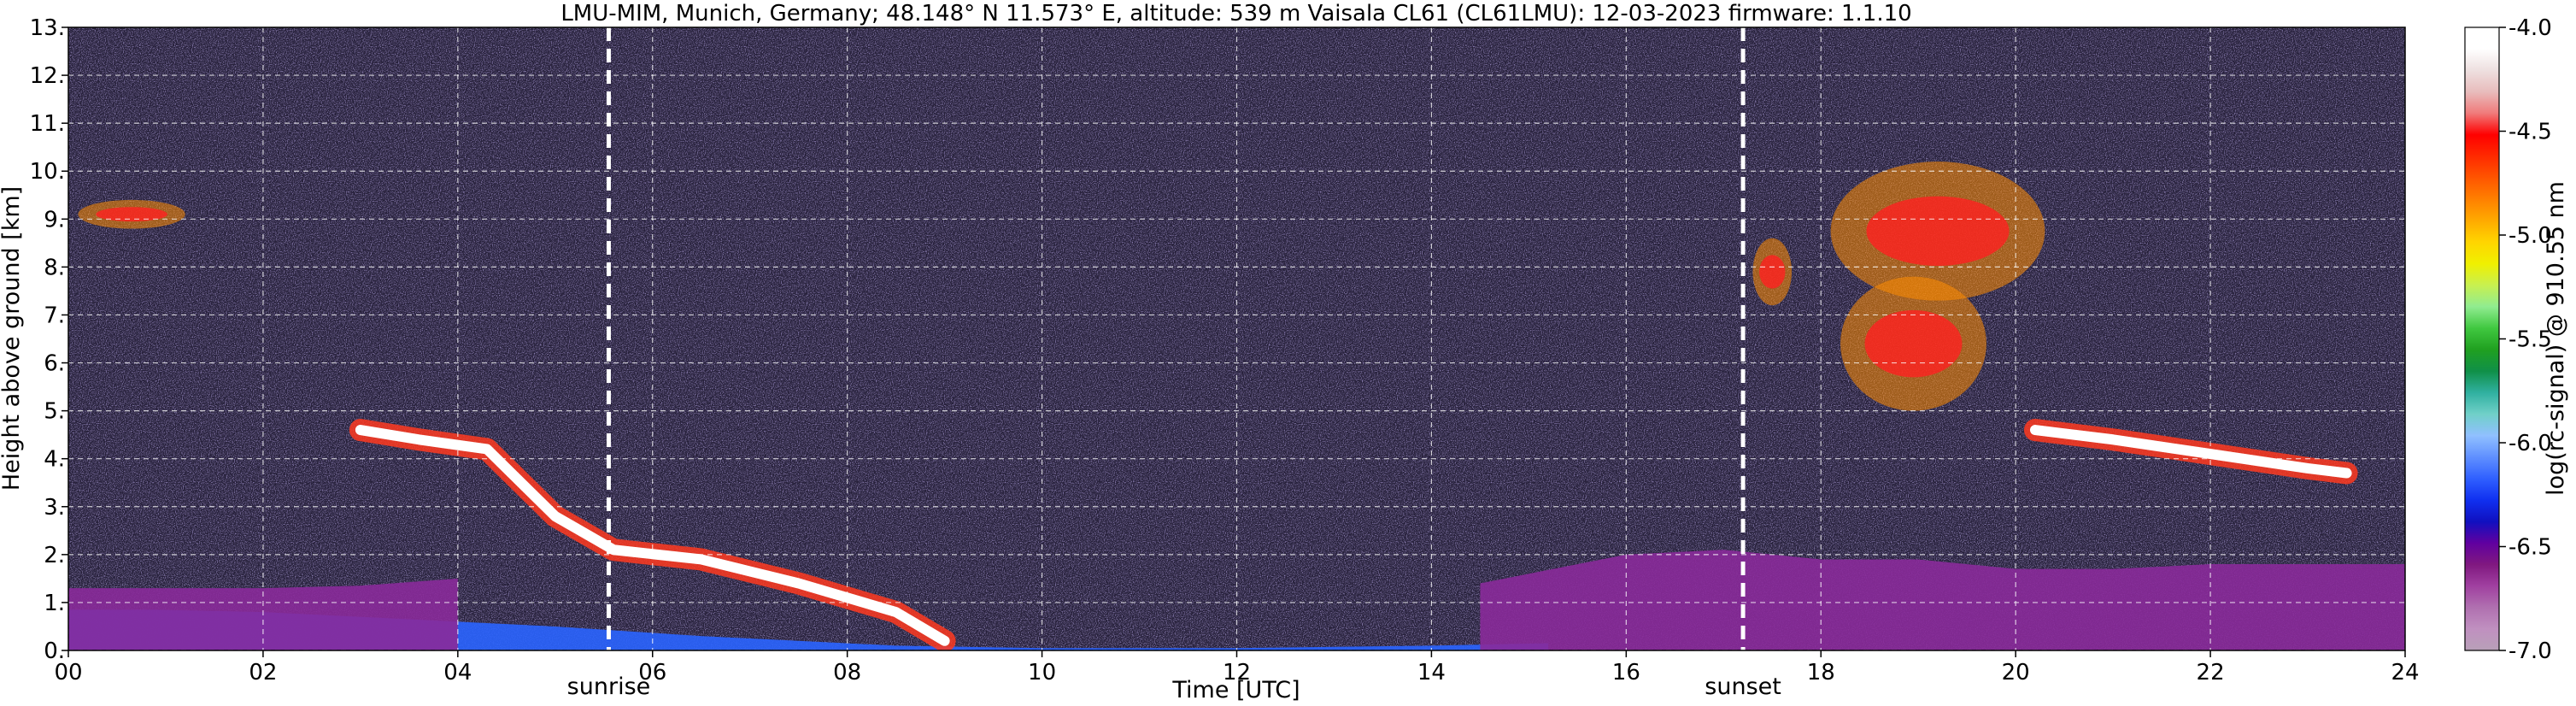 Image resolution: width=2576 pixels, height=706 pixels. I want to click on colorbar-tick-label: -5.5, so click(2530, 340).